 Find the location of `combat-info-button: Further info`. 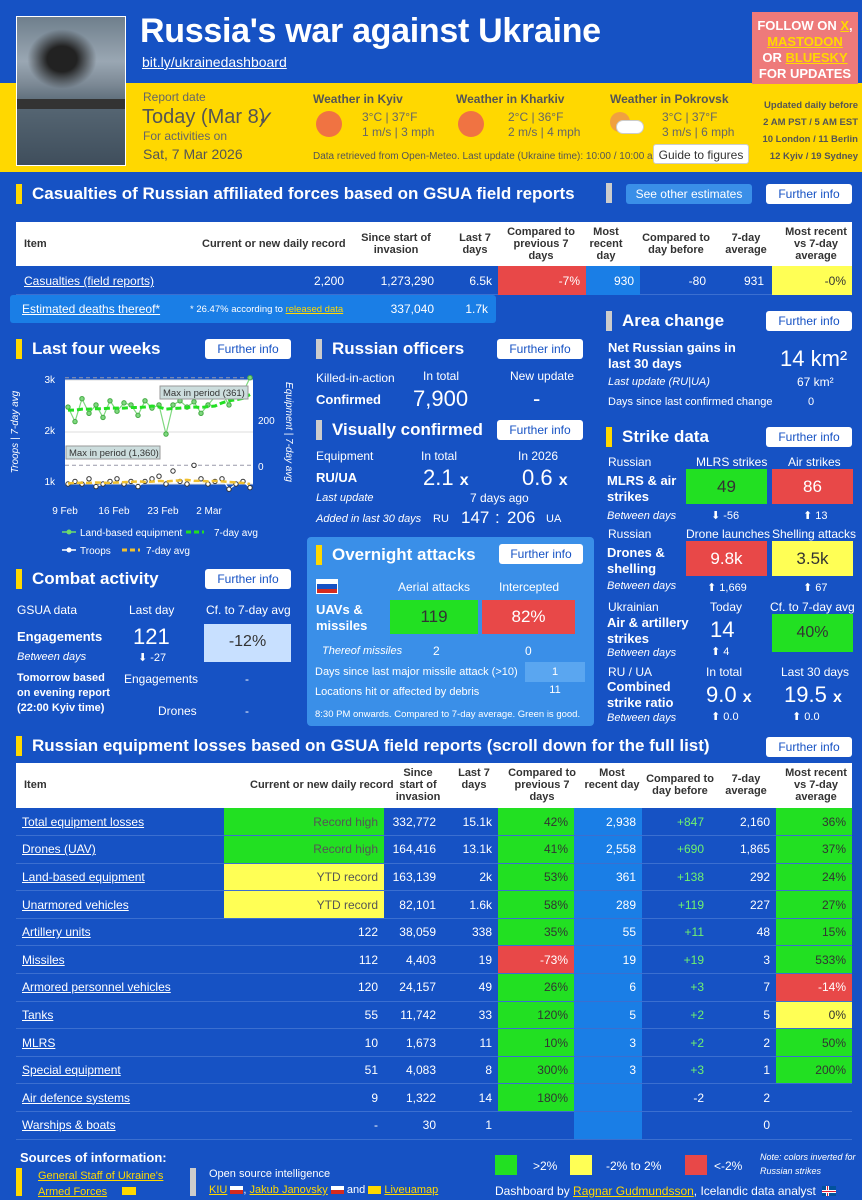

combat-info-button: Further info is located at coordinates (248, 579).